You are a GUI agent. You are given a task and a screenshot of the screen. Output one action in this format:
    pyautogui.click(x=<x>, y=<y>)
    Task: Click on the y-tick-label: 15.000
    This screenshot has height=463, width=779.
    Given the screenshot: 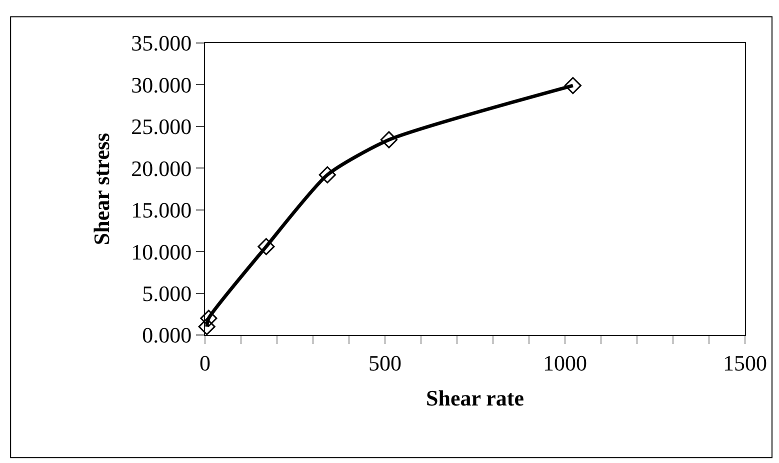 What is the action you would take?
    pyautogui.click(x=161, y=210)
    